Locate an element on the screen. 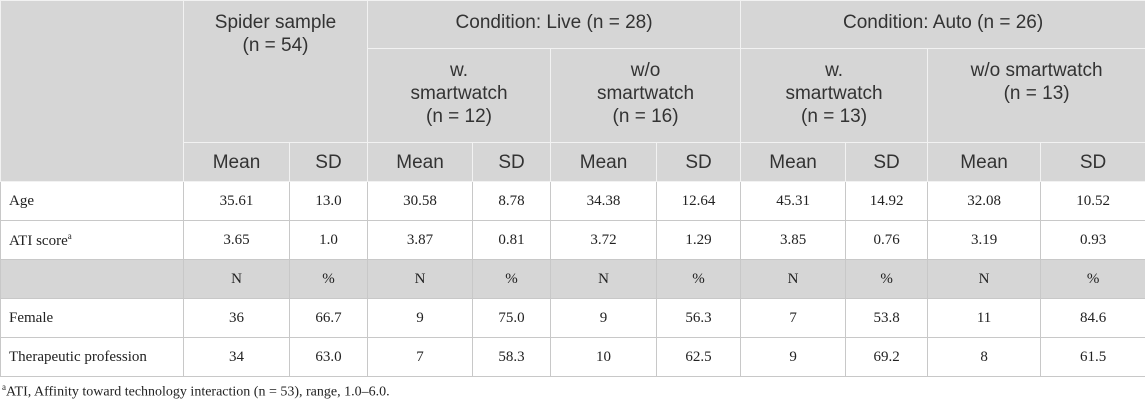 The image size is (1145, 406). table-cell: 61.5 is located at coordinates (1092, 357).